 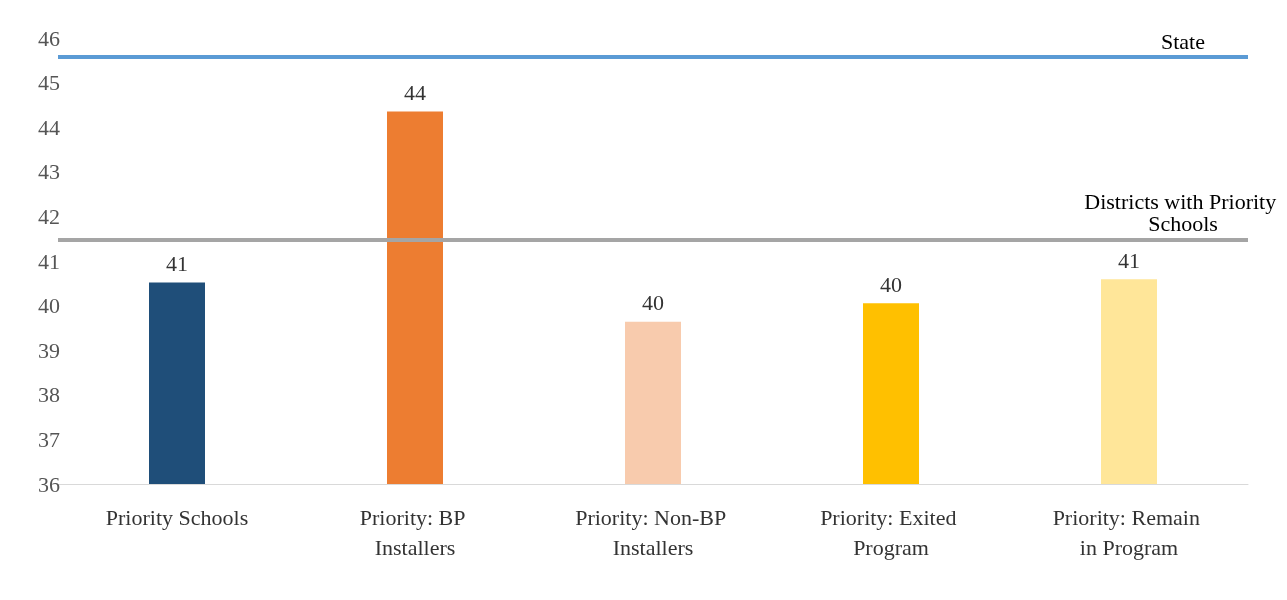 I want to click on y-tick-label: 43, so click(x=49, y=172).